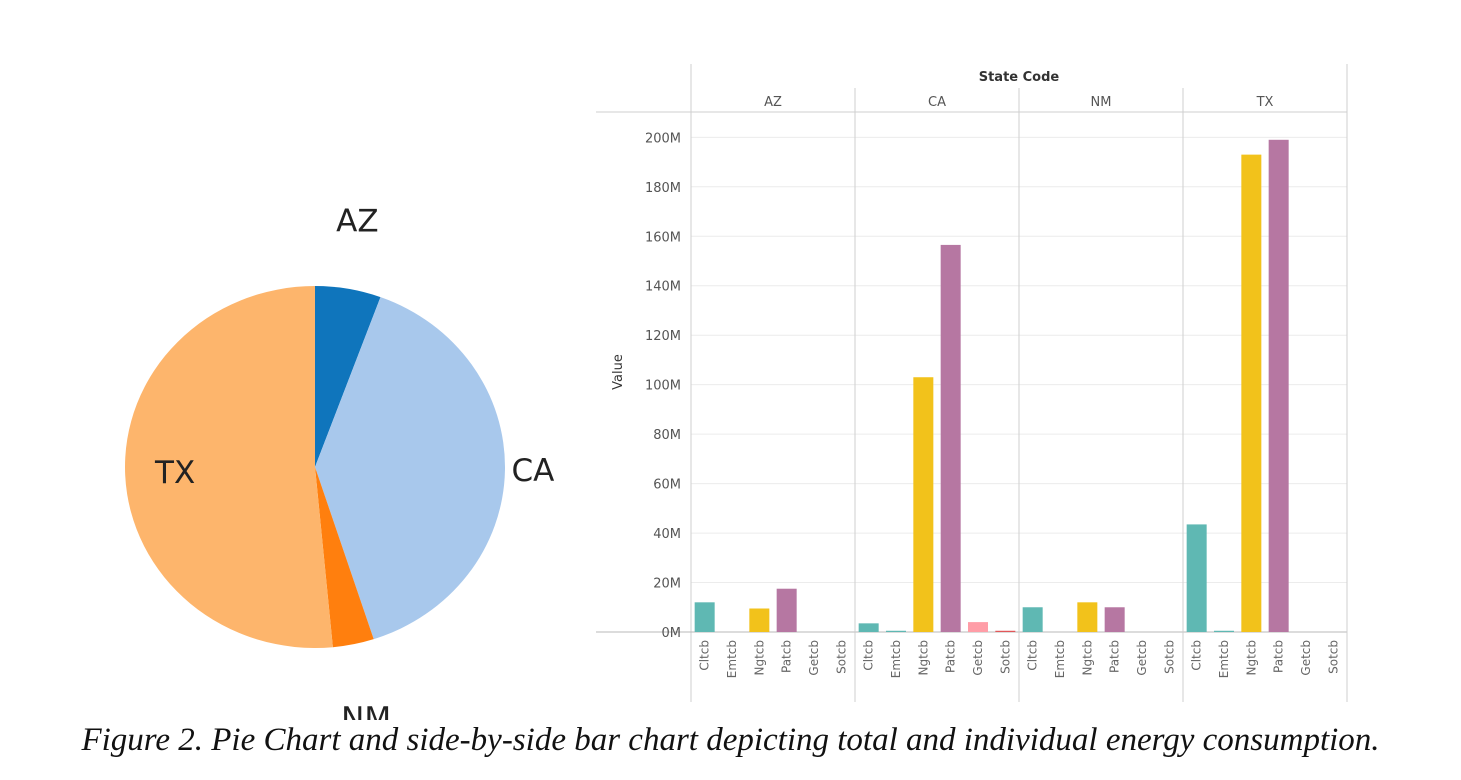  What do you see at coordinates (410, 468) in the screenshot?
I see `pie-slice-ca` at bounding box center [410, 468].